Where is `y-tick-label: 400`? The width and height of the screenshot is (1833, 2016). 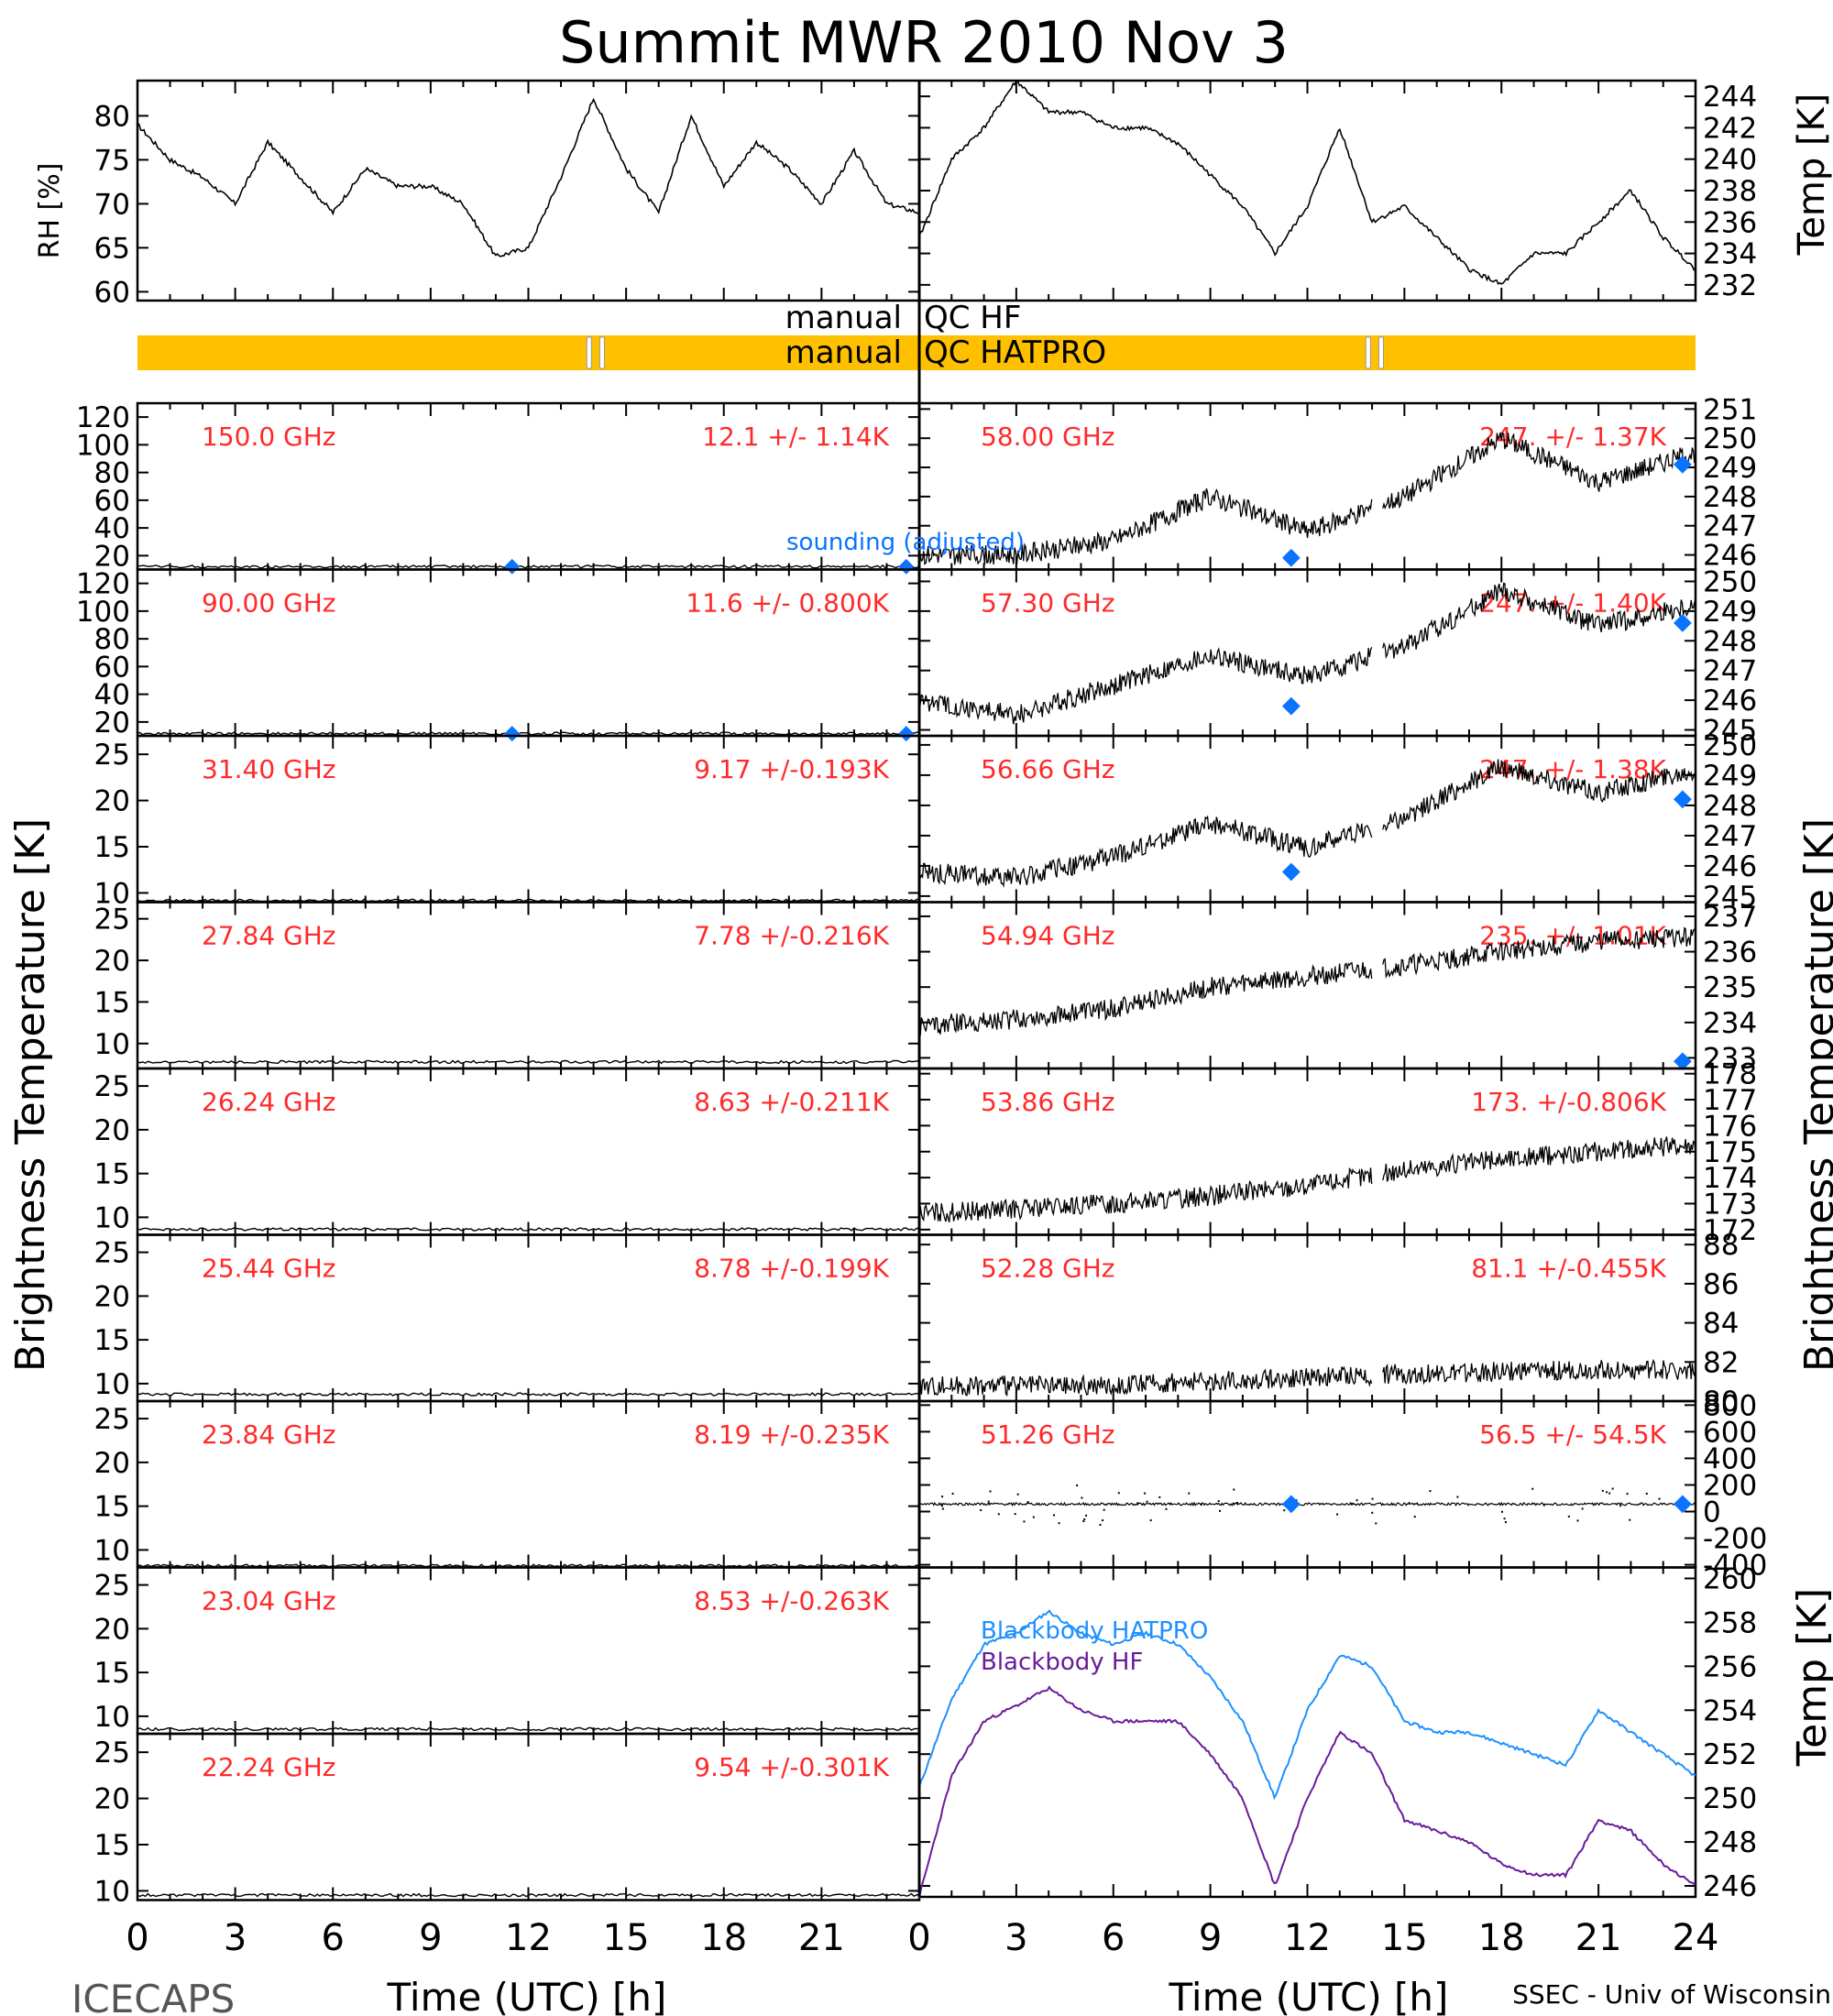 y-tick-label: 400 is located at coordinates (1730, 1458).